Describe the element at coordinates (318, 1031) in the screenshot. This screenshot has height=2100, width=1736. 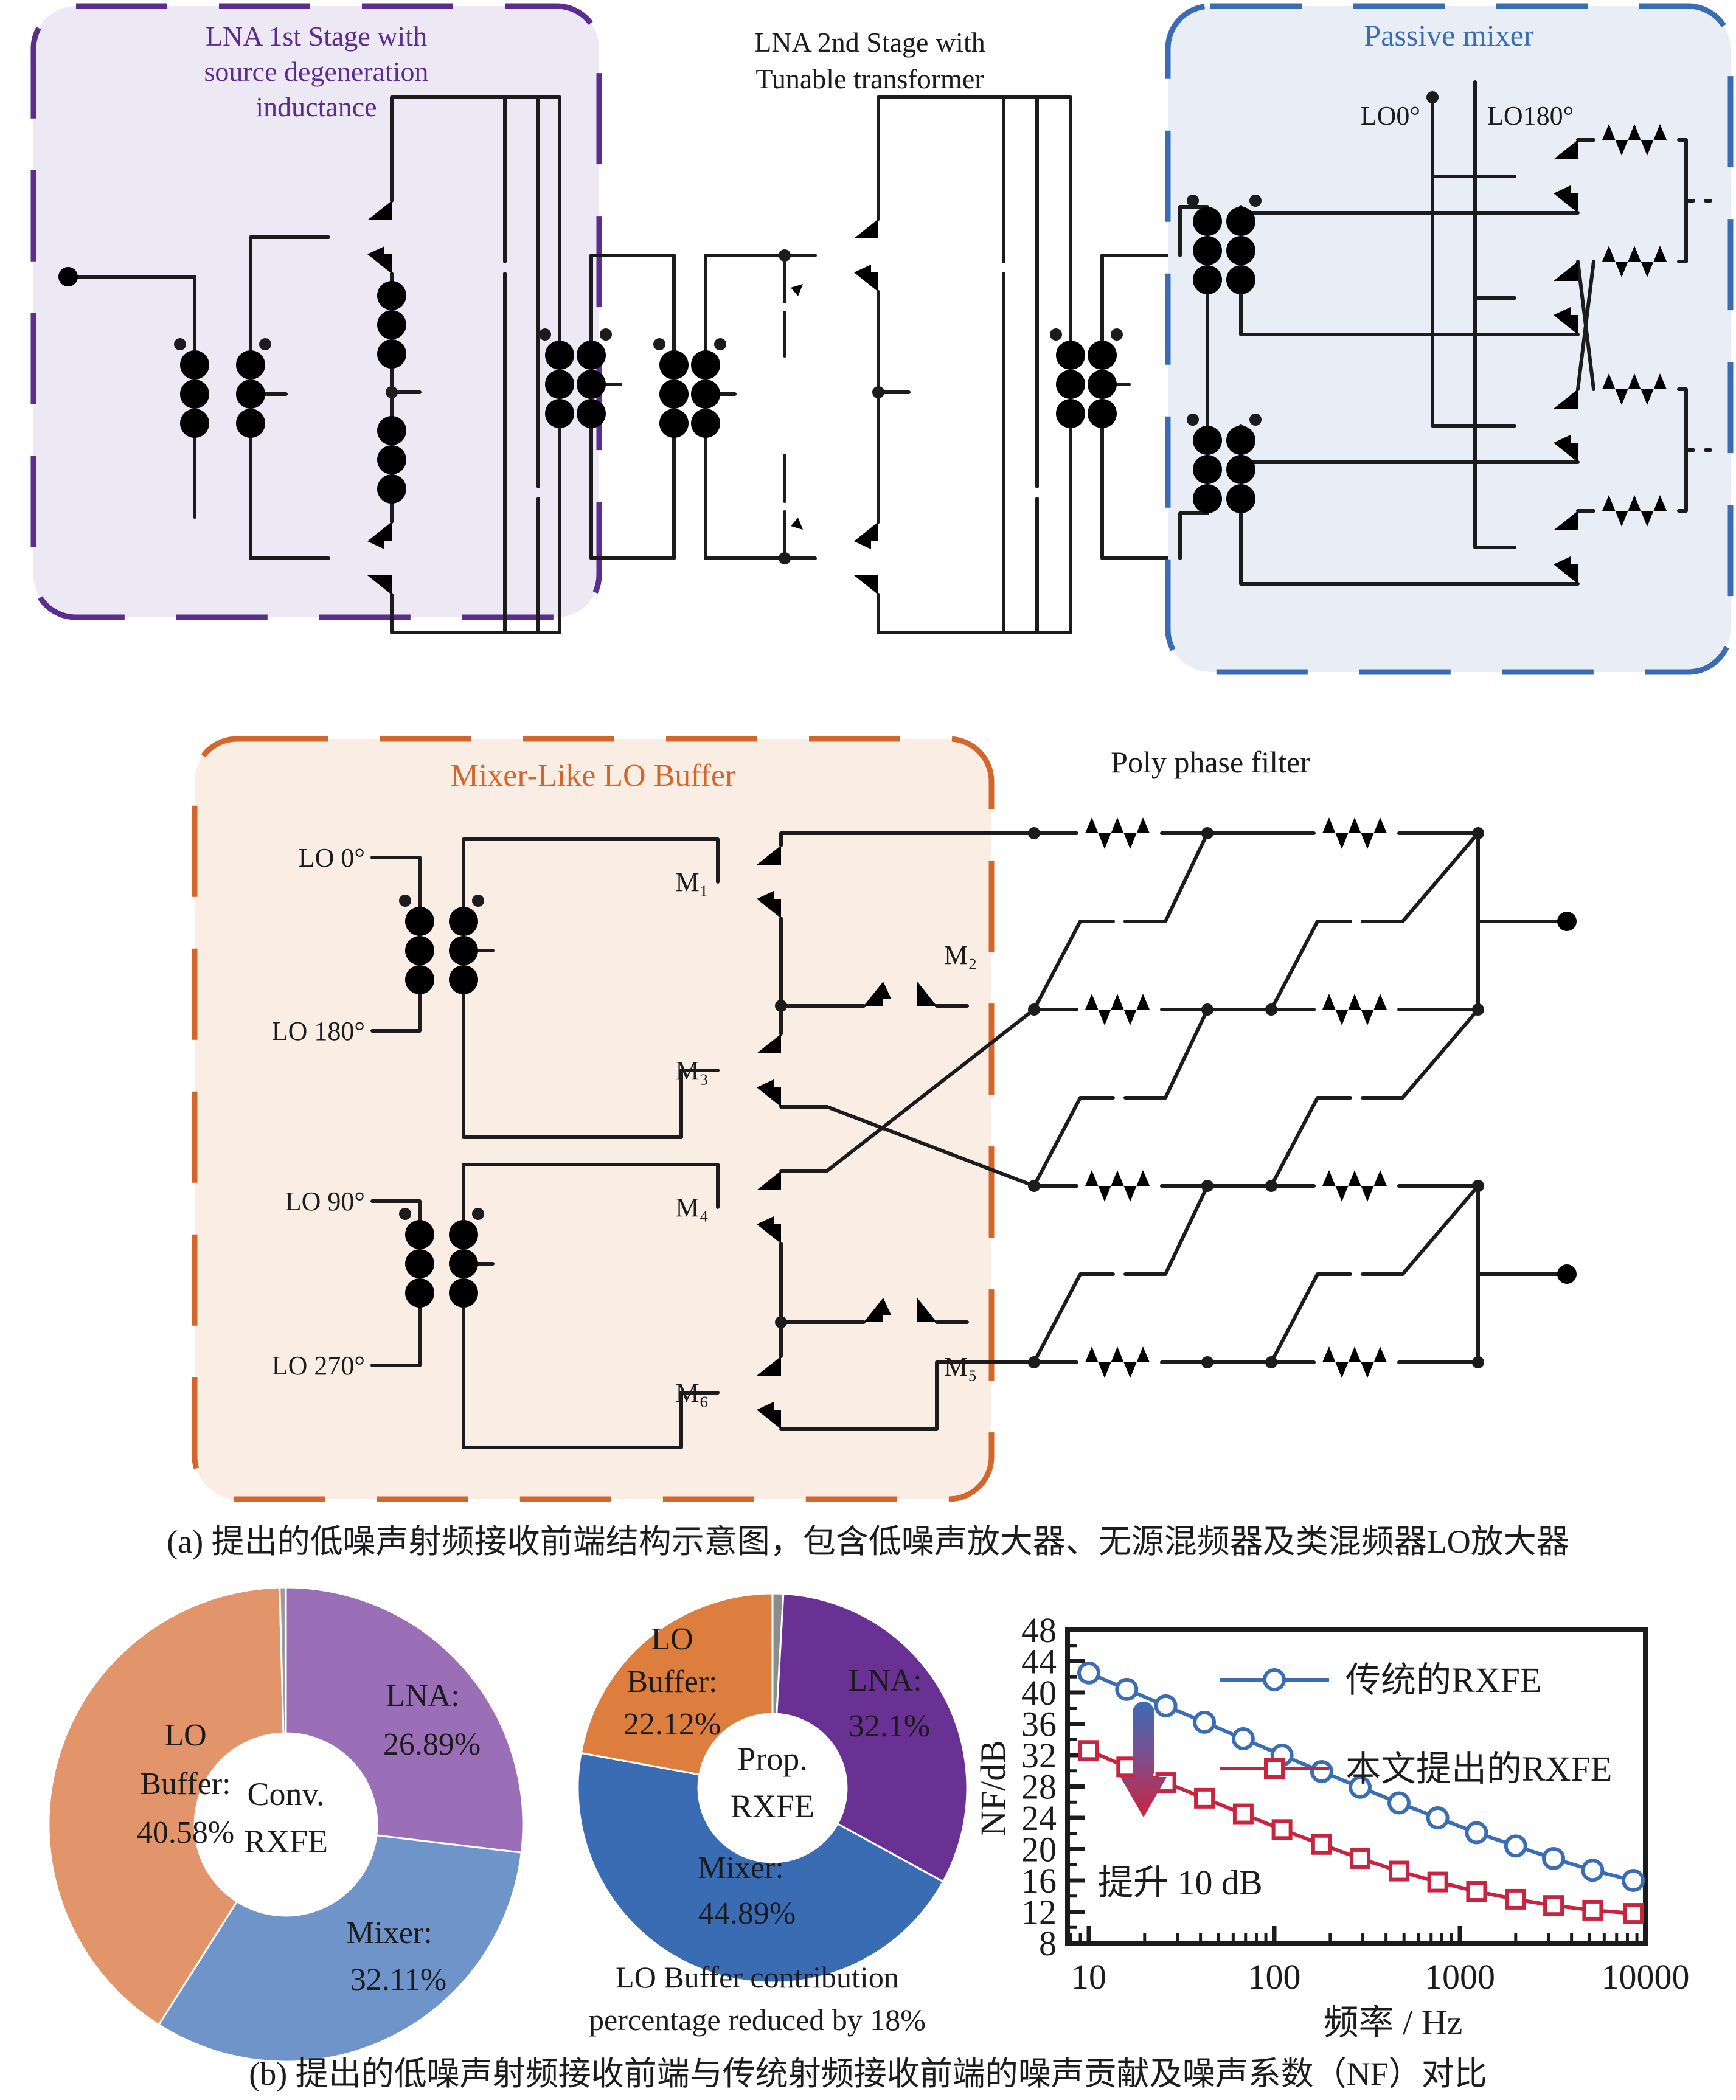
I see `lo180-label: LO 180°` at that location.